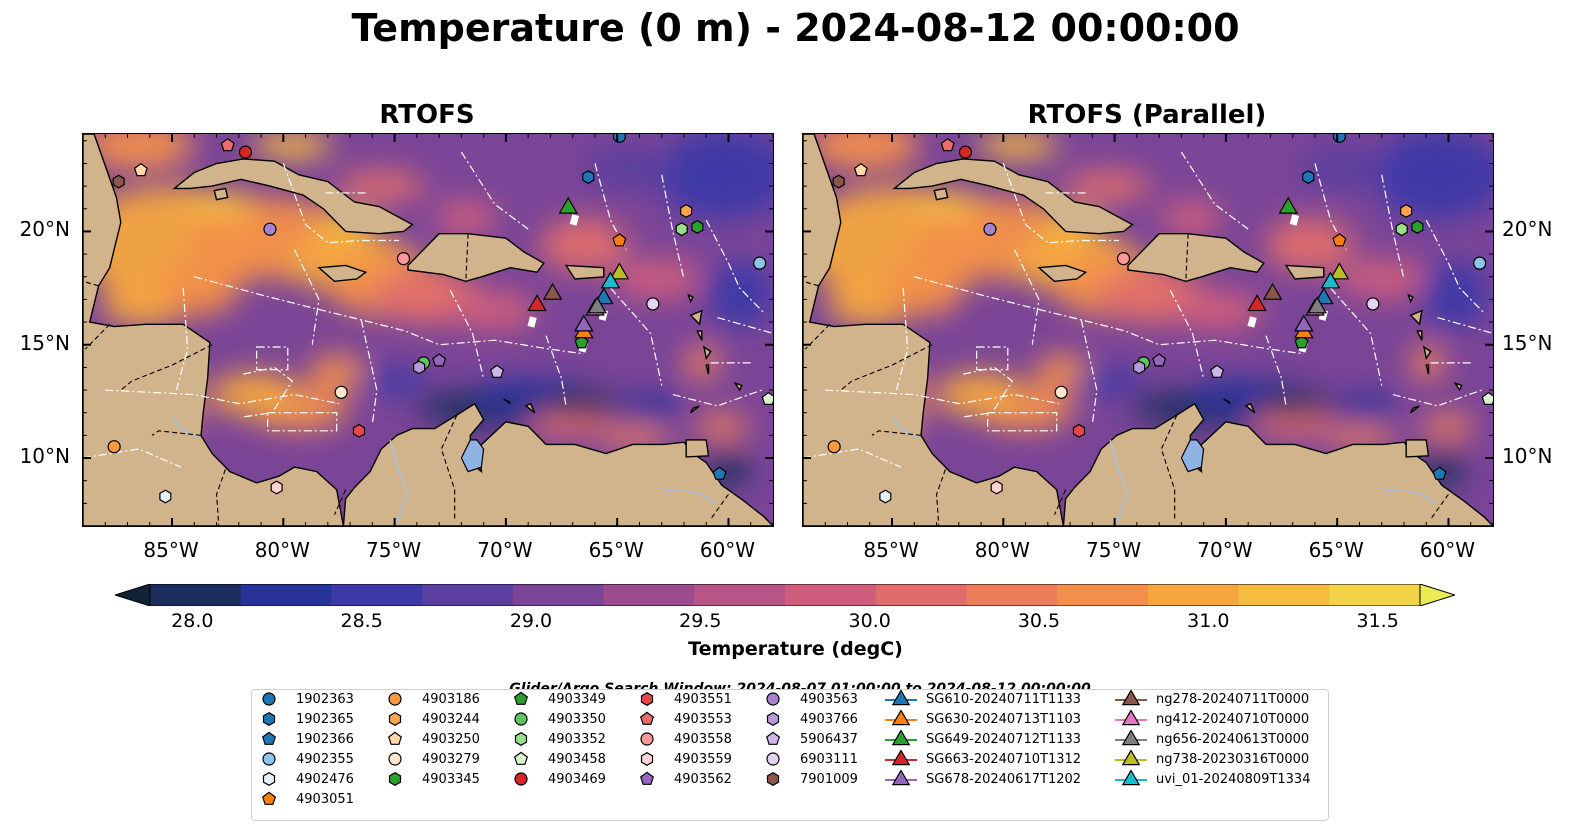  Describe the element at coordinates (307, 759) in the screenshot. I see `legend-item: 4902355` at that location.